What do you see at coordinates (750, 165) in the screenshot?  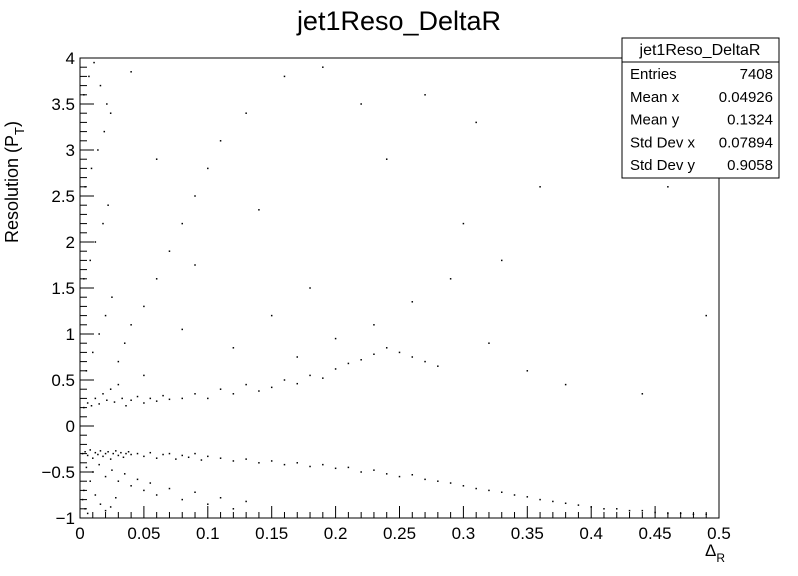 I see `stats-row-value: 0.9058` at bounding box center [750, 165].